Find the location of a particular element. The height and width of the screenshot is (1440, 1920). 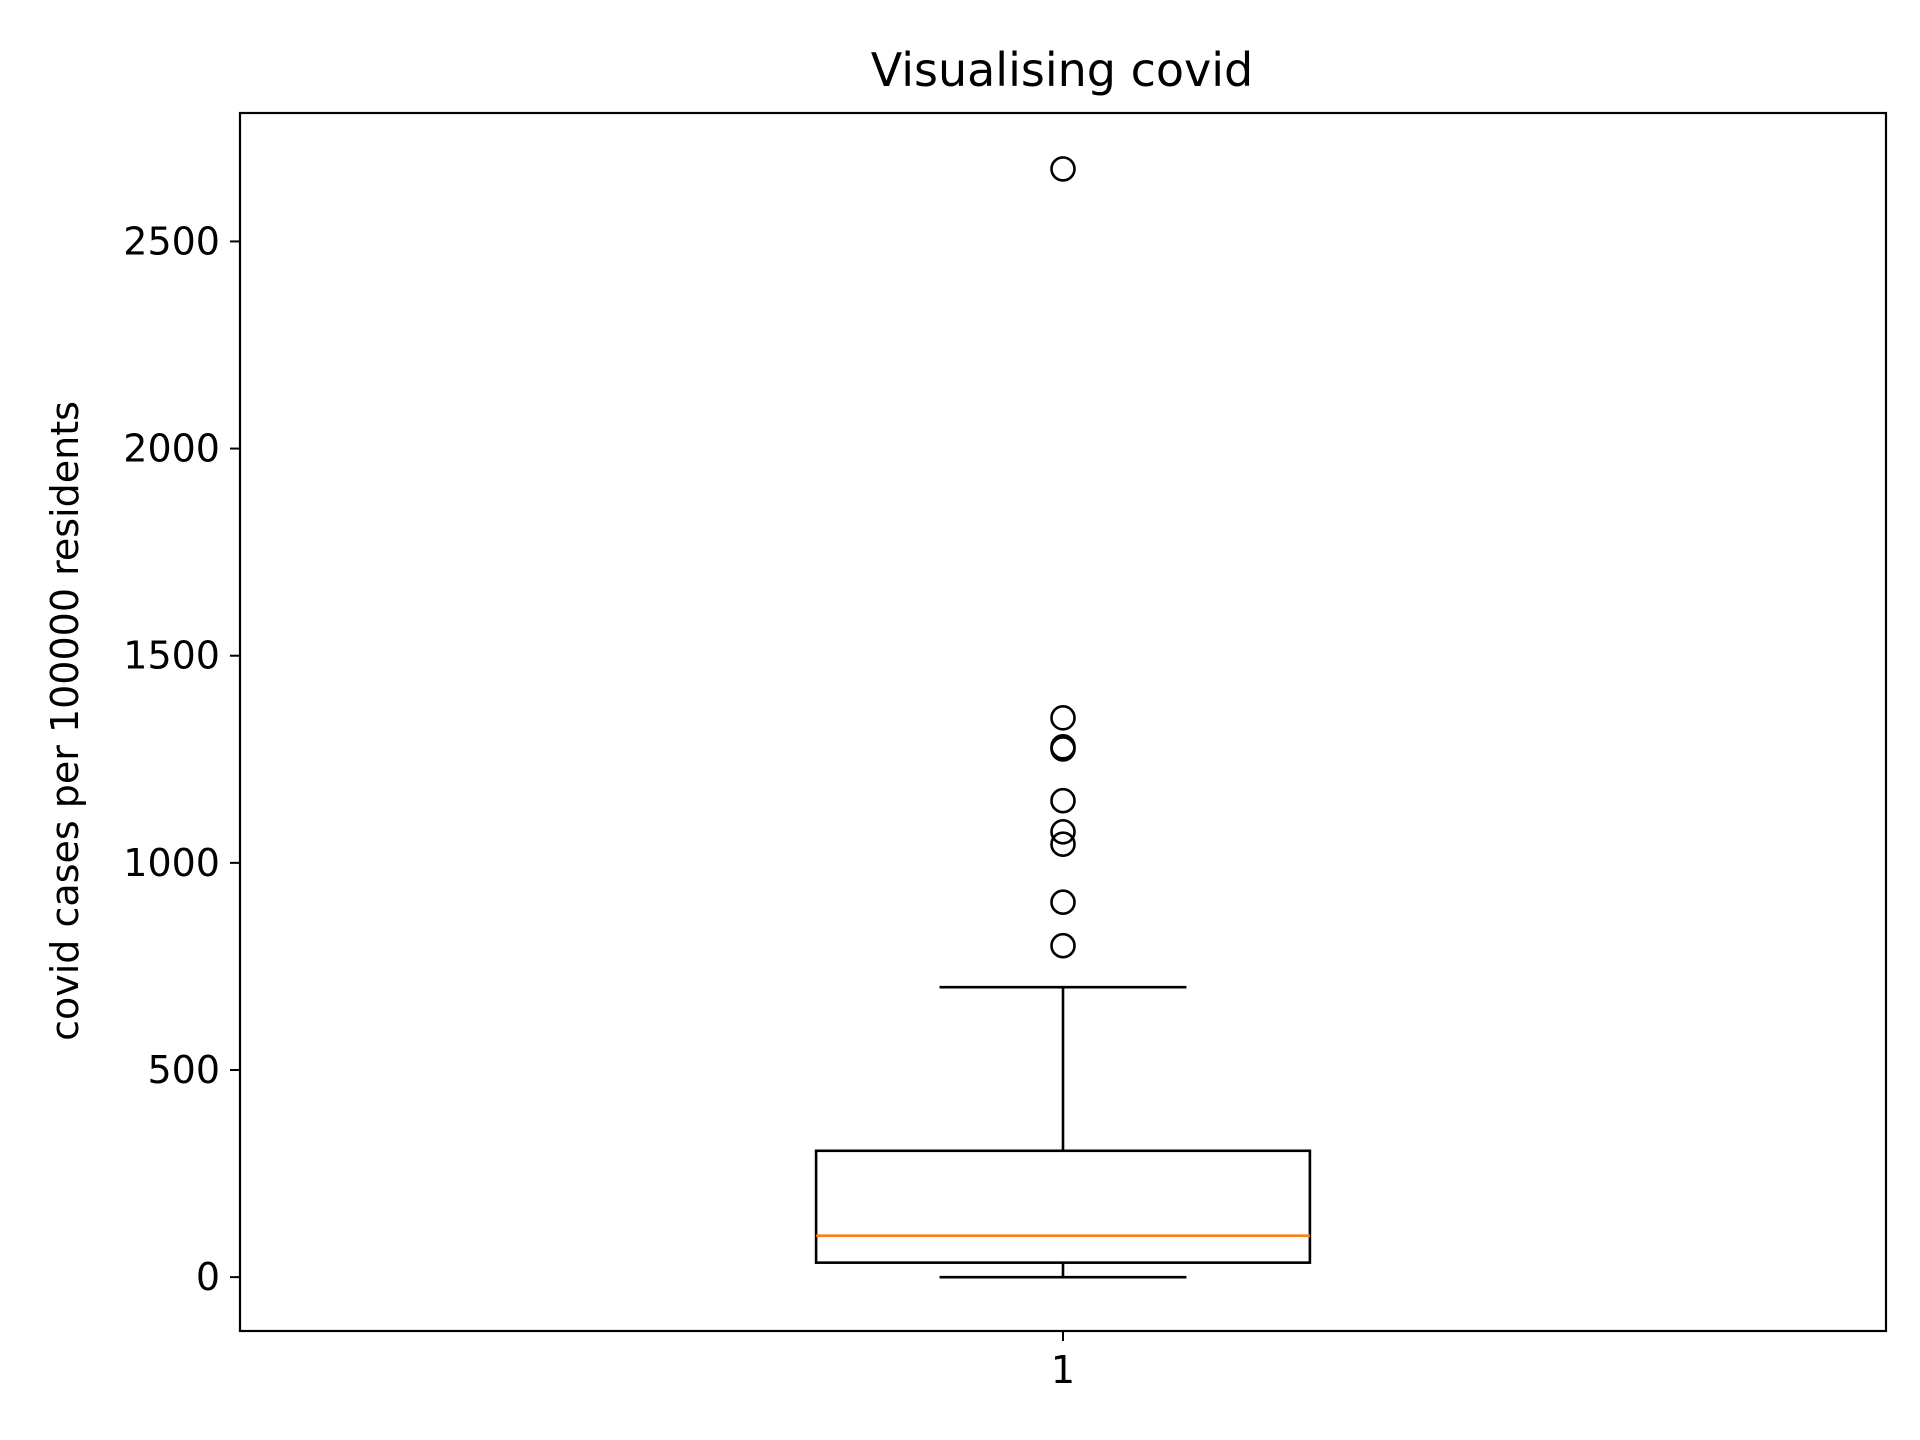

y-tick-label-1500: 1500 is located at coordinates (171, 656).